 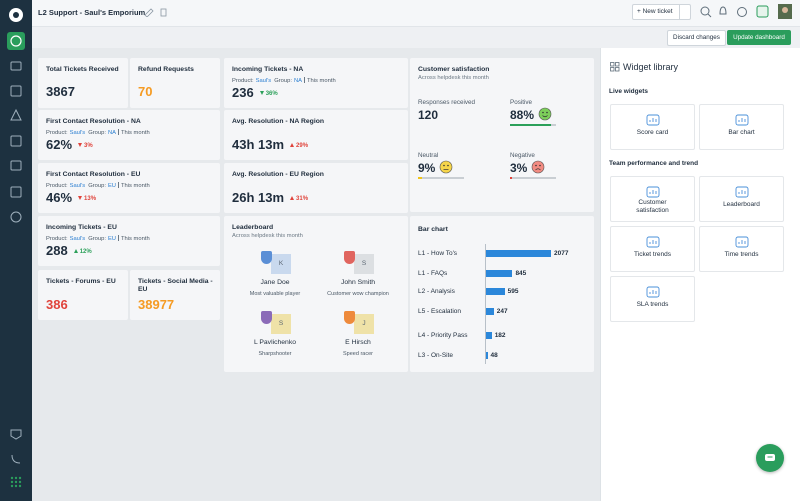 I want to click on widget-tile: Customer satisfaction, so click(x=652, y=199).